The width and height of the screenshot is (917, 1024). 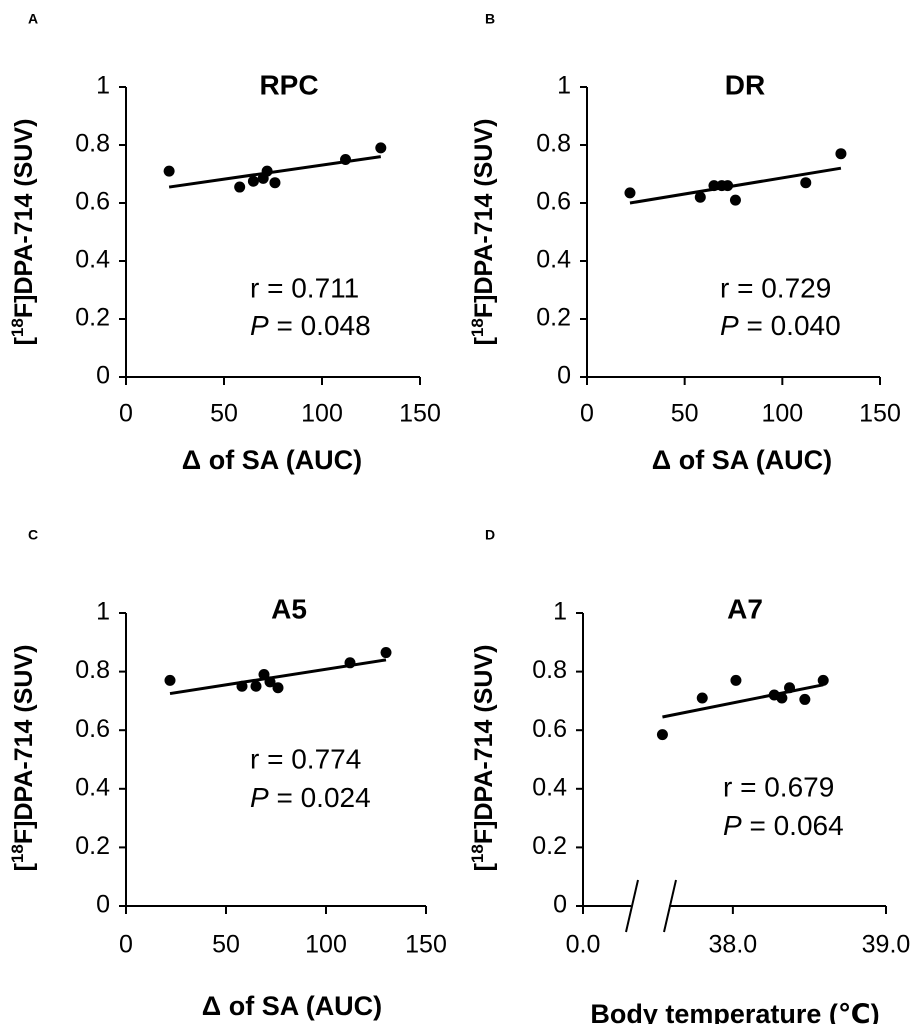 I want to click on panel-label: C, so click(x=33, y=535).